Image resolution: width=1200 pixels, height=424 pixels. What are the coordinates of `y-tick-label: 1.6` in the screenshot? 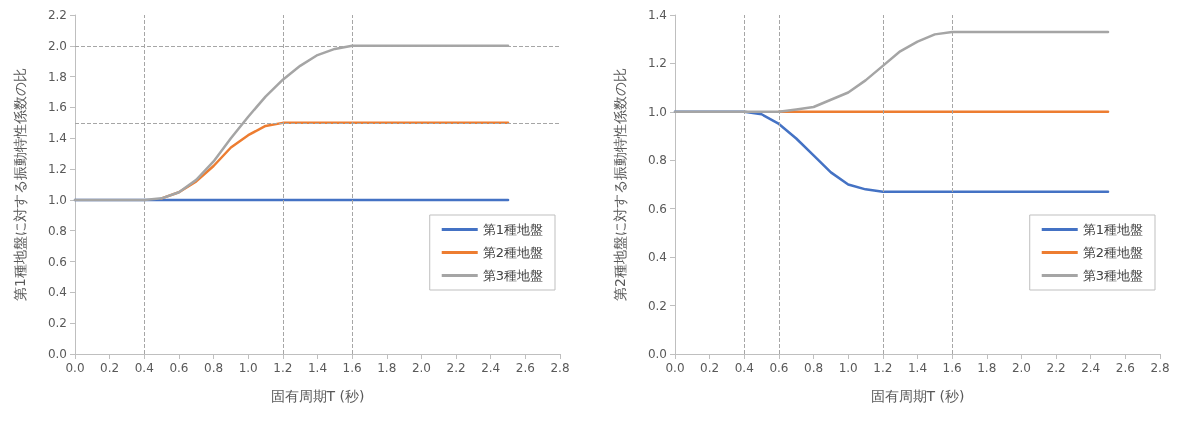 It's located at (57, 107).